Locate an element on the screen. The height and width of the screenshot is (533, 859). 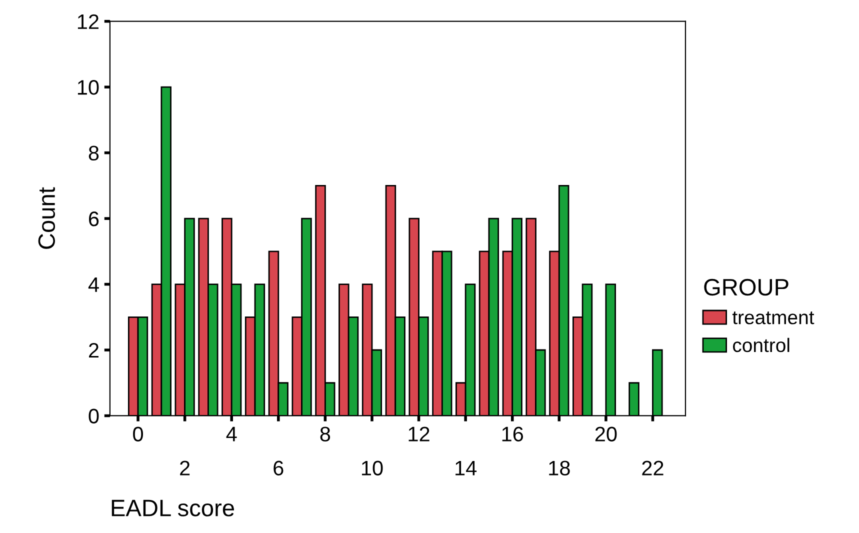
x-tick-label: 20 is located at coordinates (606, 434).